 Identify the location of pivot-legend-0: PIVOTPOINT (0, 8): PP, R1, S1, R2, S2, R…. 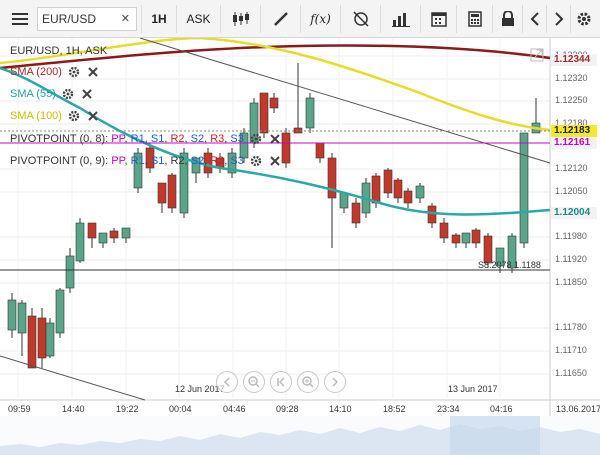
(145, 139).